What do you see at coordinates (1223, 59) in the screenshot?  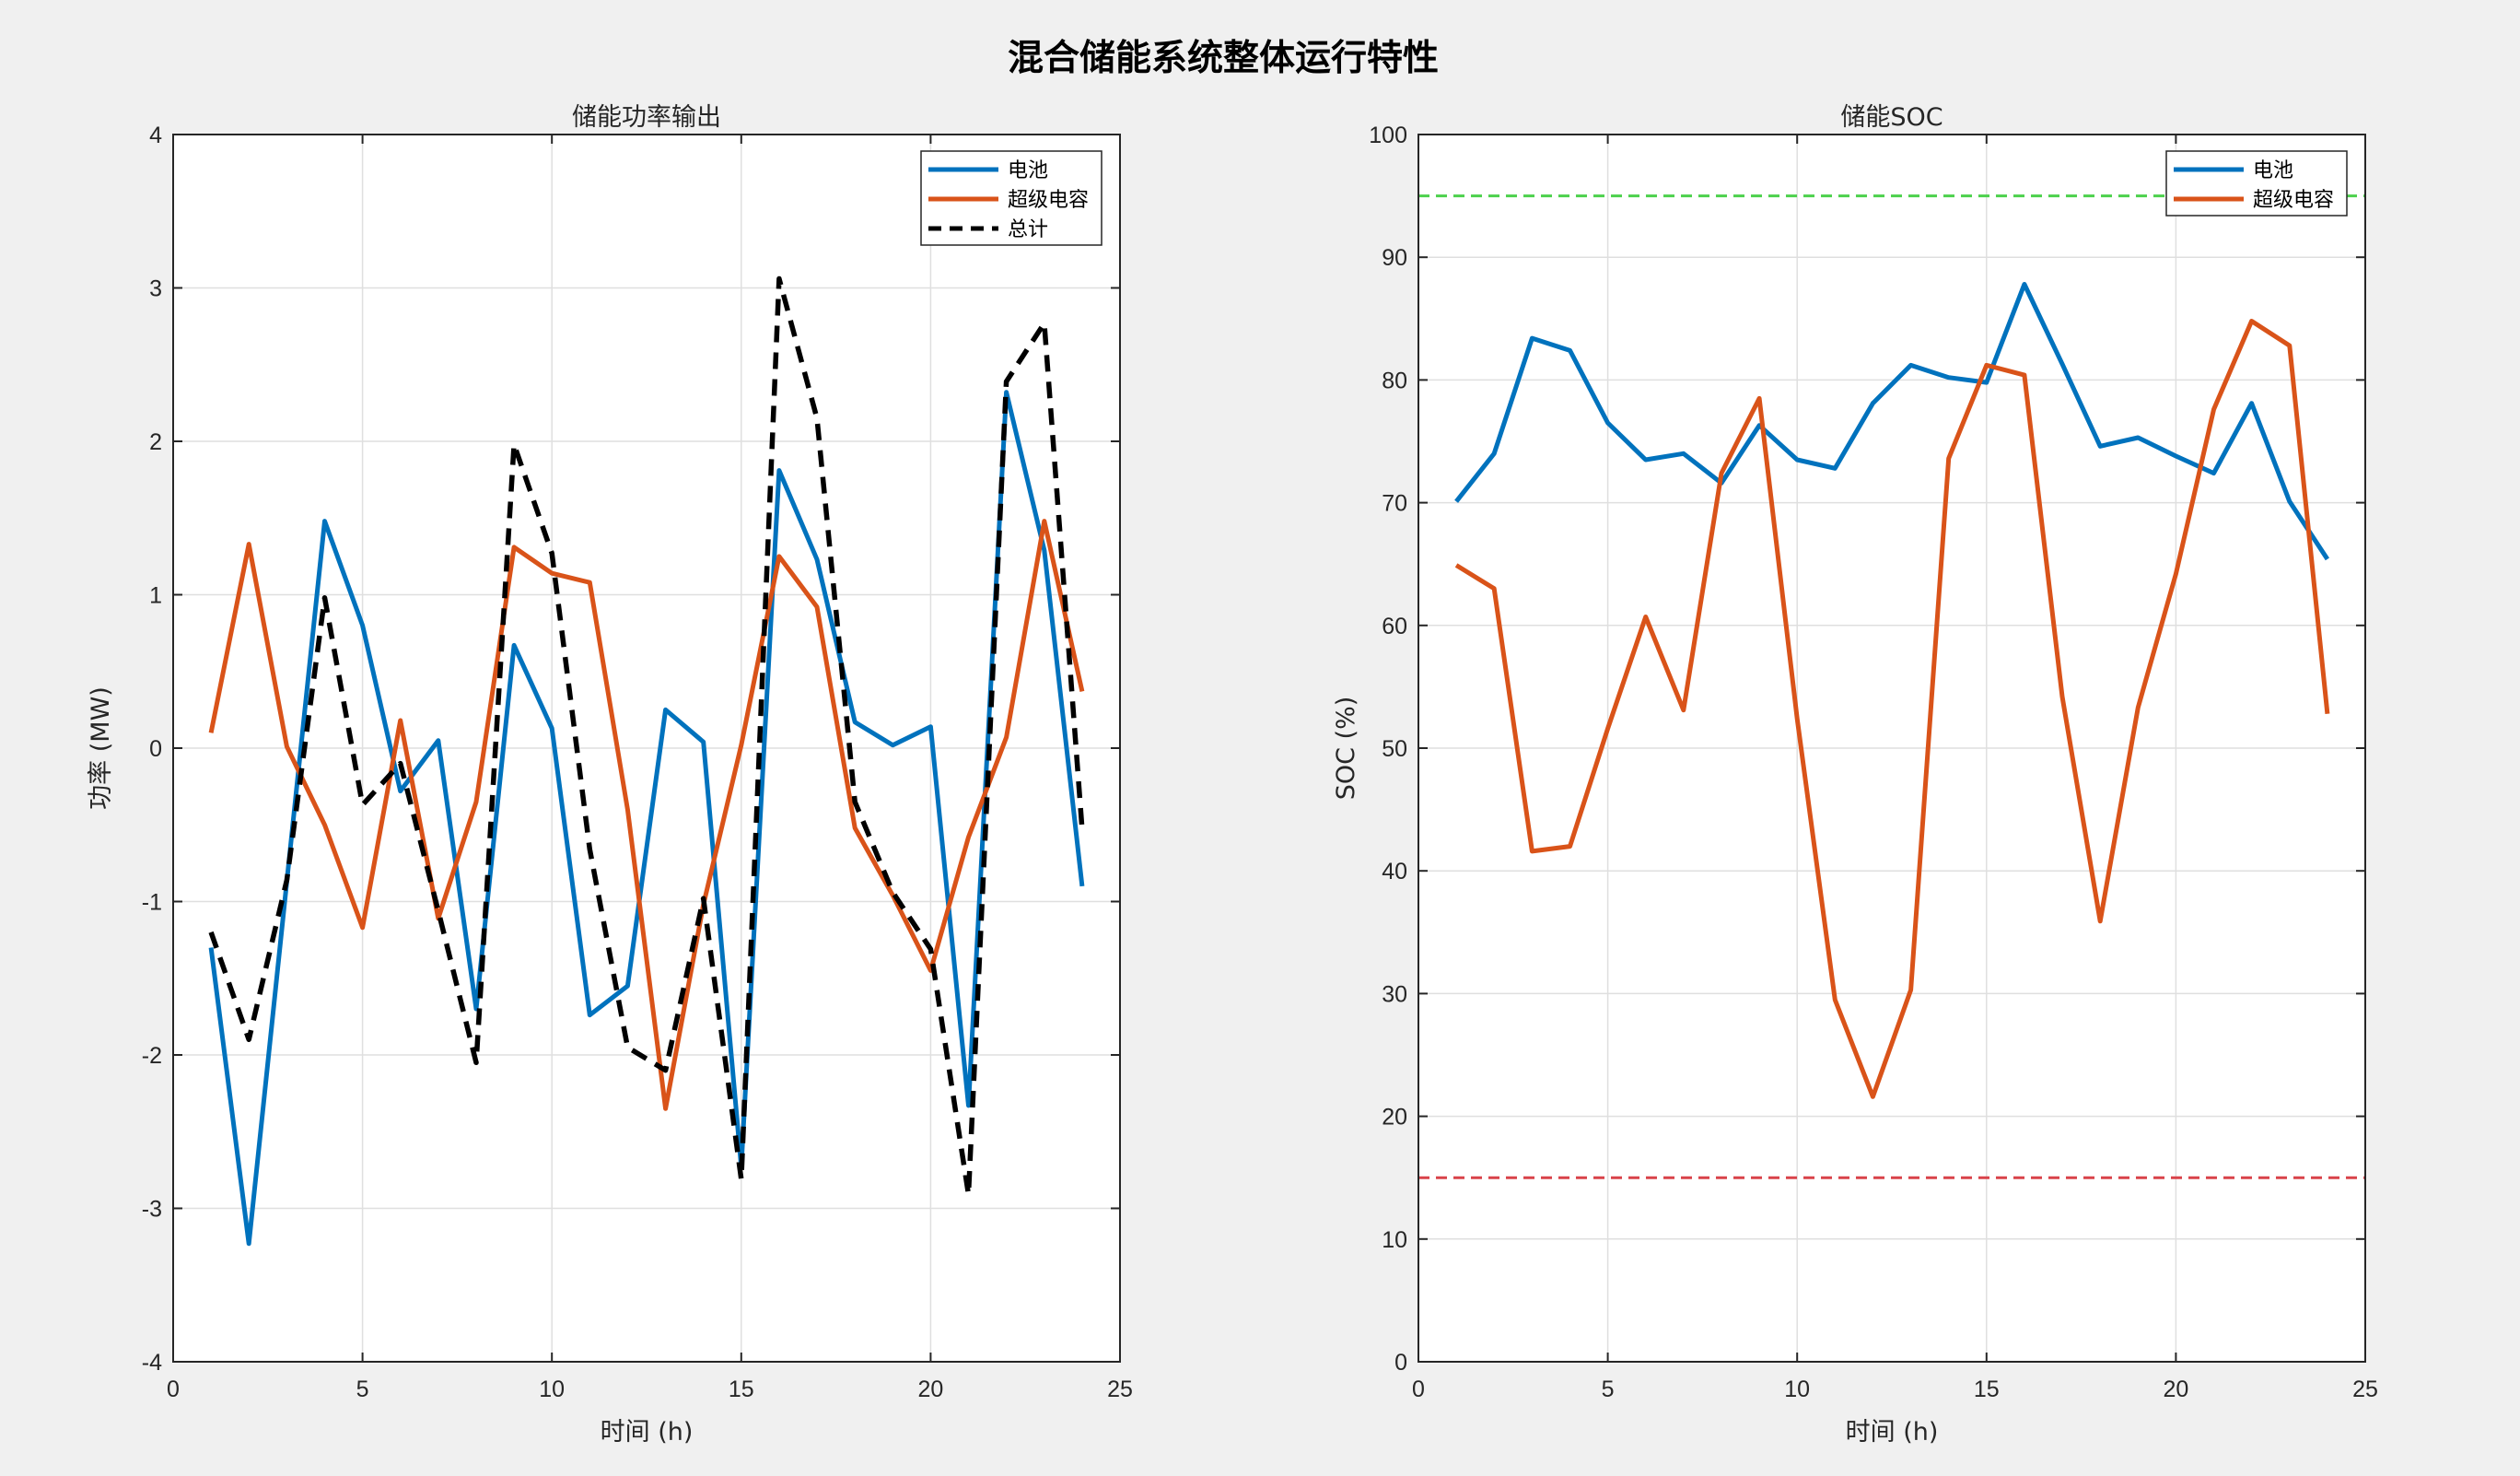 I see `figure-title: 混合储能系统整体运行特性` at bounding box center [1223, 59].